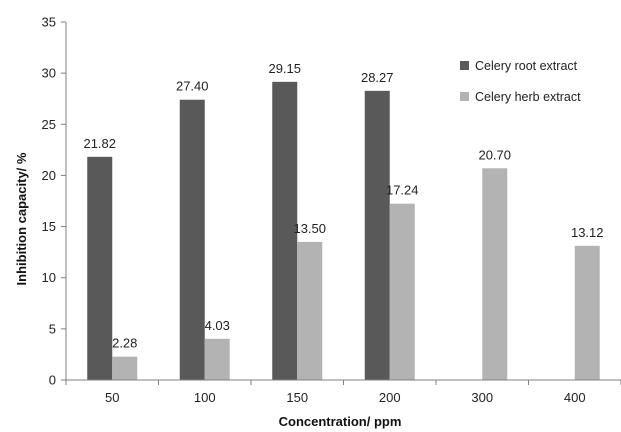 Image resolution: width=621 pixels, height=432 pixels. What do you see at coordinates (587, 232) in the screenshot?
I see `data-label: 13.12` at bounding box center [587, 232].